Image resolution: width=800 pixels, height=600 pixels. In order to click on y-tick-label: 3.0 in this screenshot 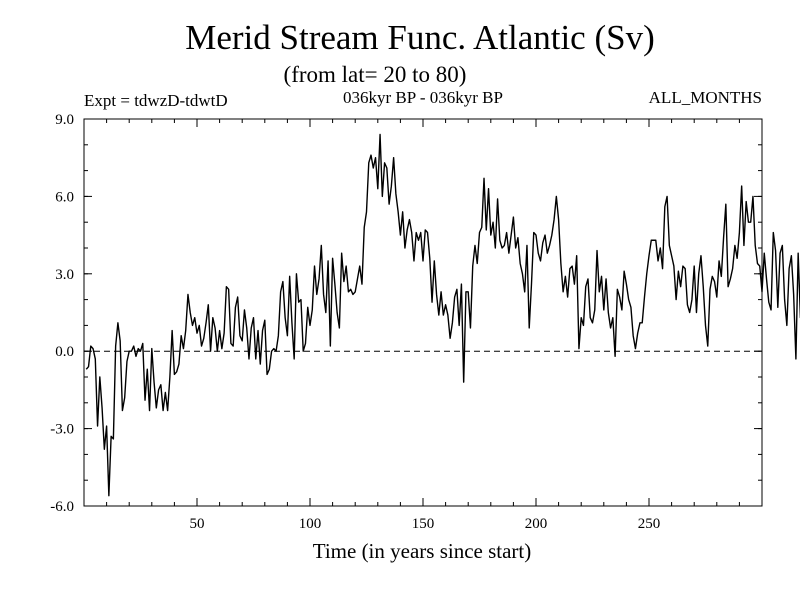, I will do `click(64, 275)`.